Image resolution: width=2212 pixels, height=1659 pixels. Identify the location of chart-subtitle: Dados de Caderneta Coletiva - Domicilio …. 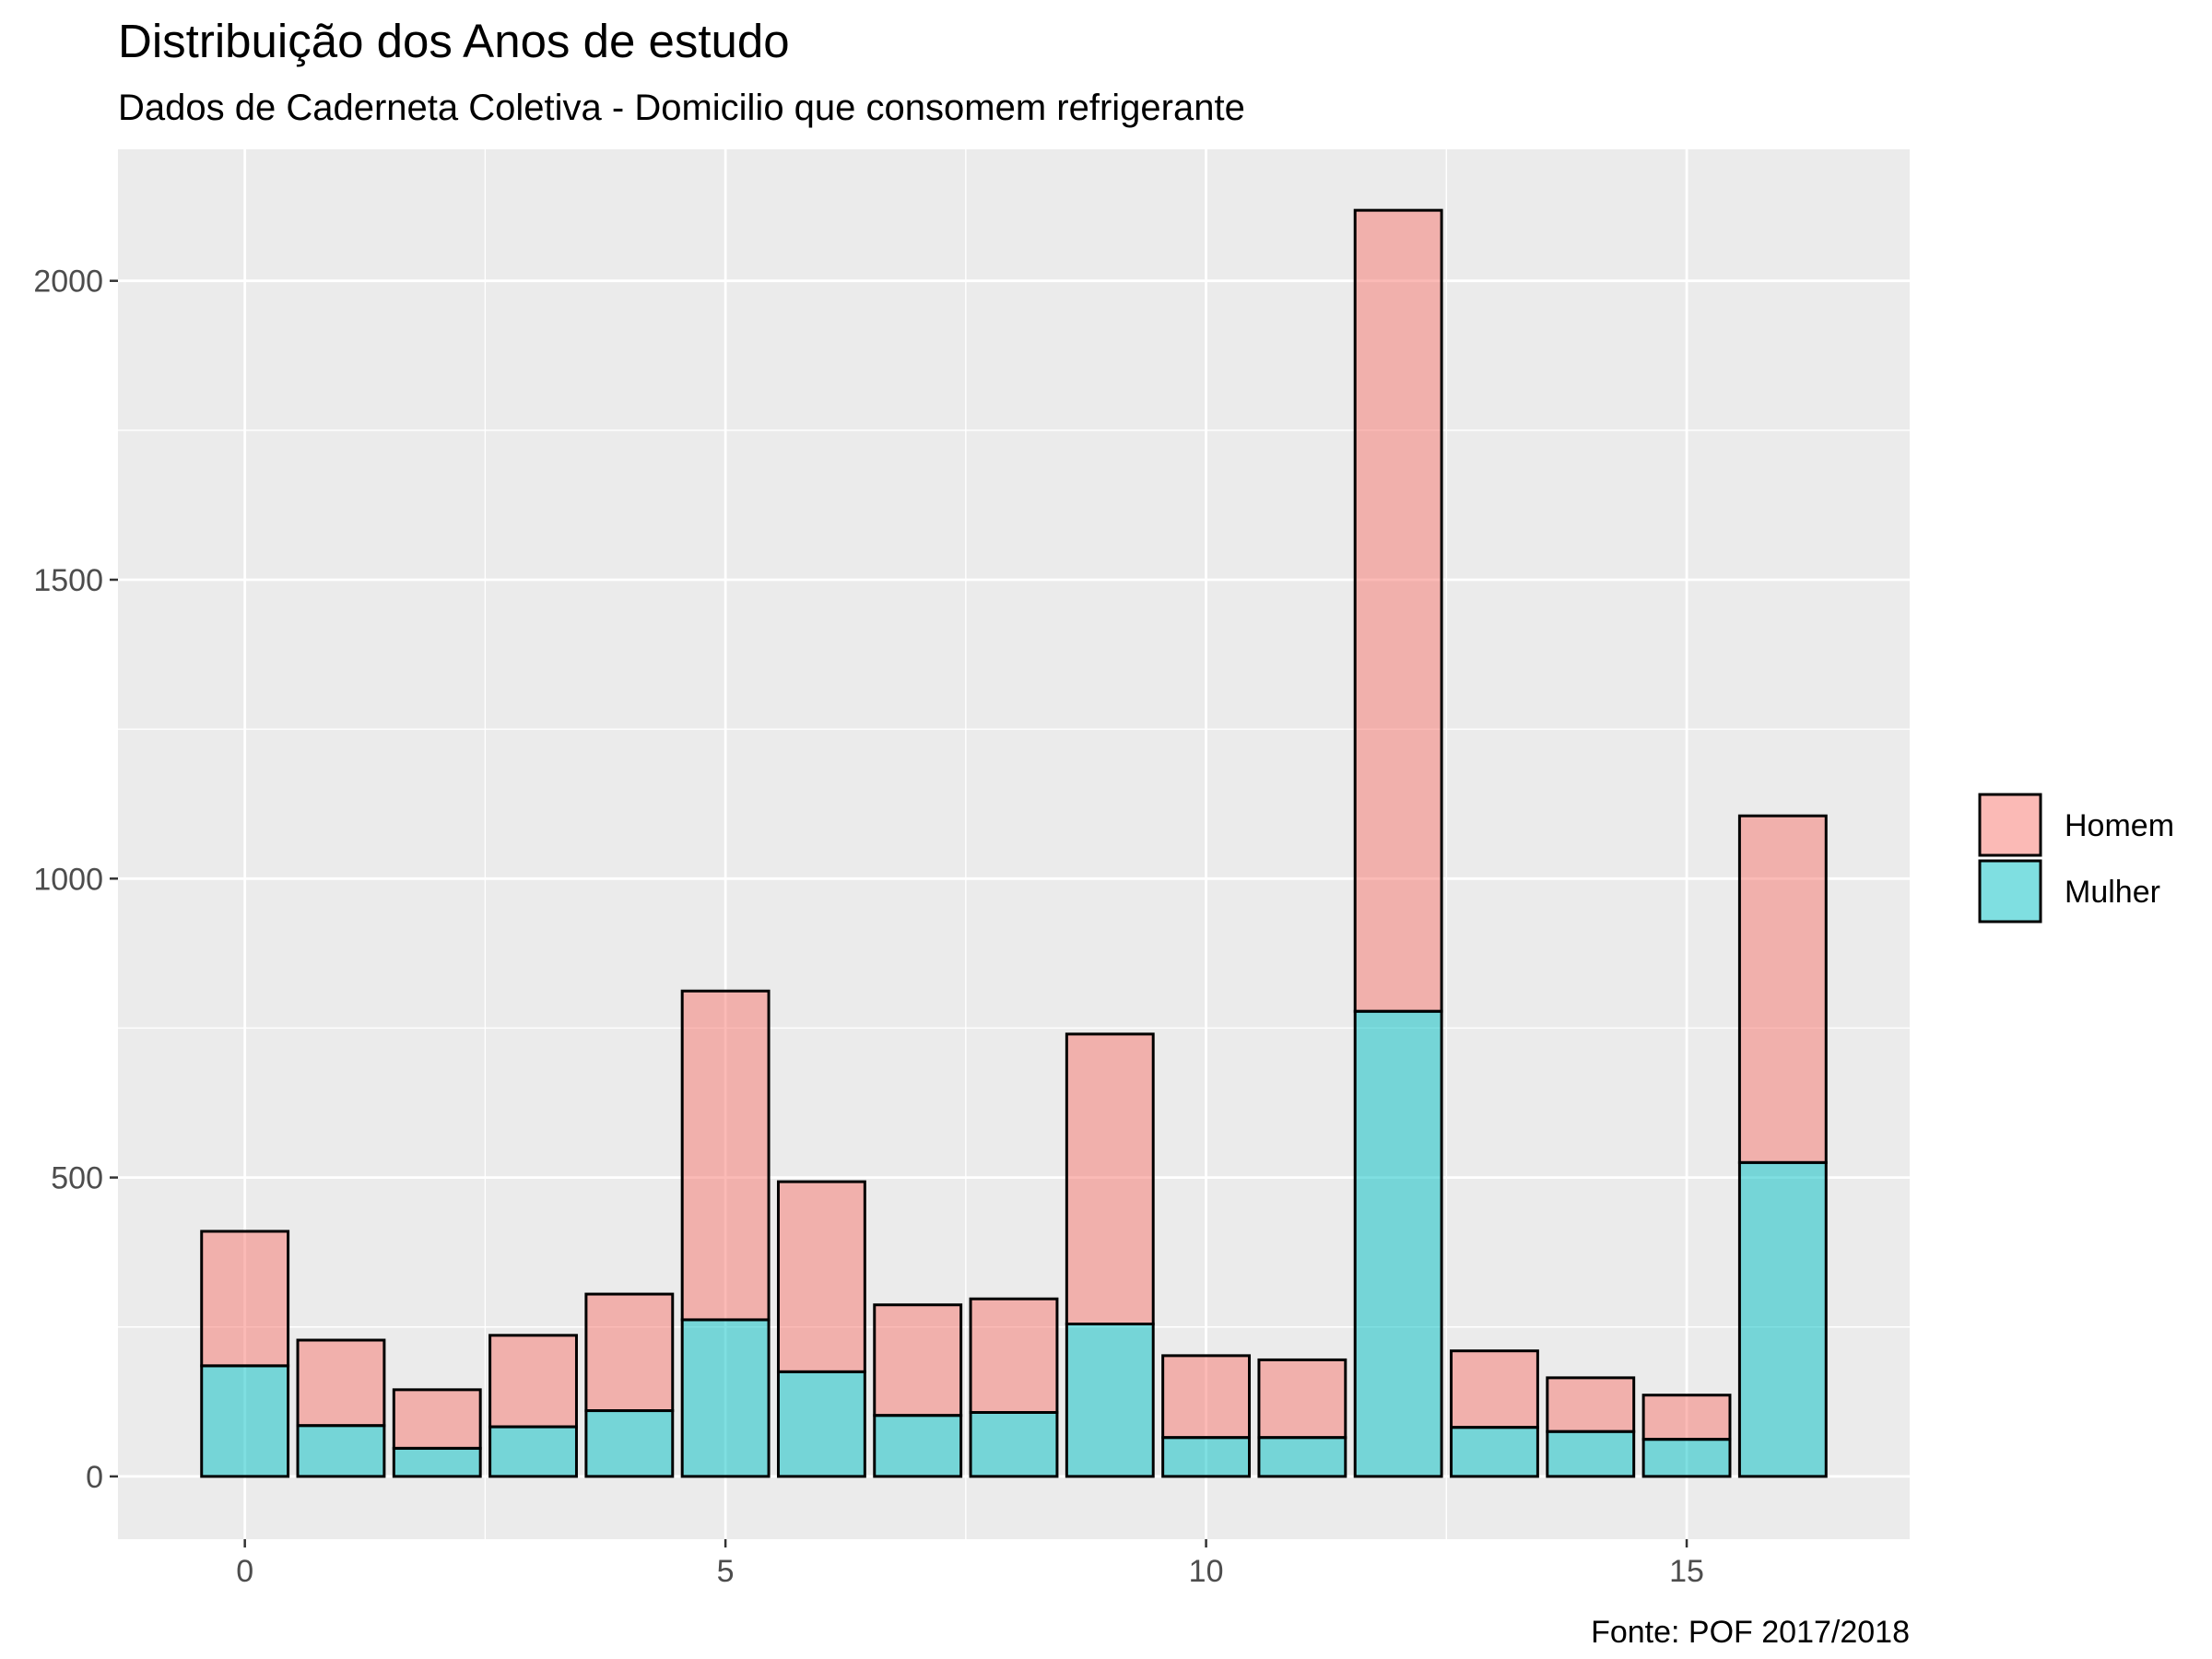
(681, 108).